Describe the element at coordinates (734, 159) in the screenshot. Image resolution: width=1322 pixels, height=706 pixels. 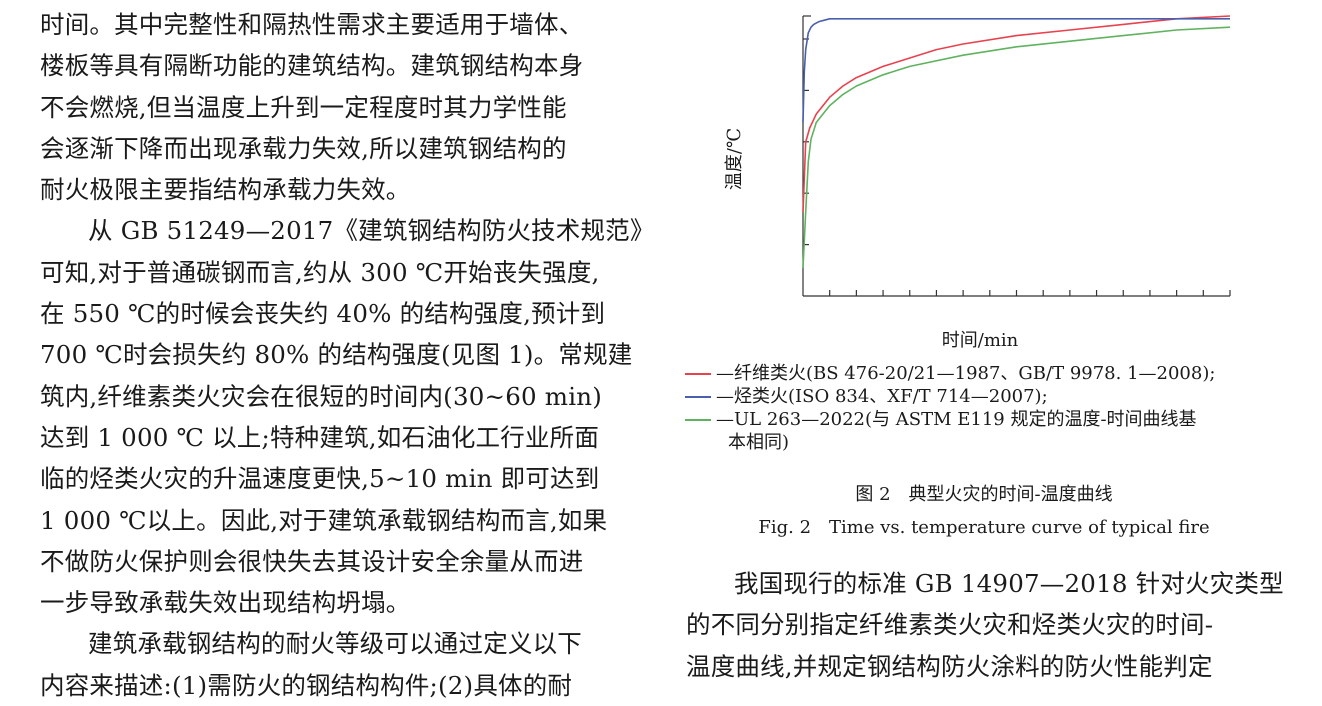
I see `y-axis-label: 温度/℃` at that location.